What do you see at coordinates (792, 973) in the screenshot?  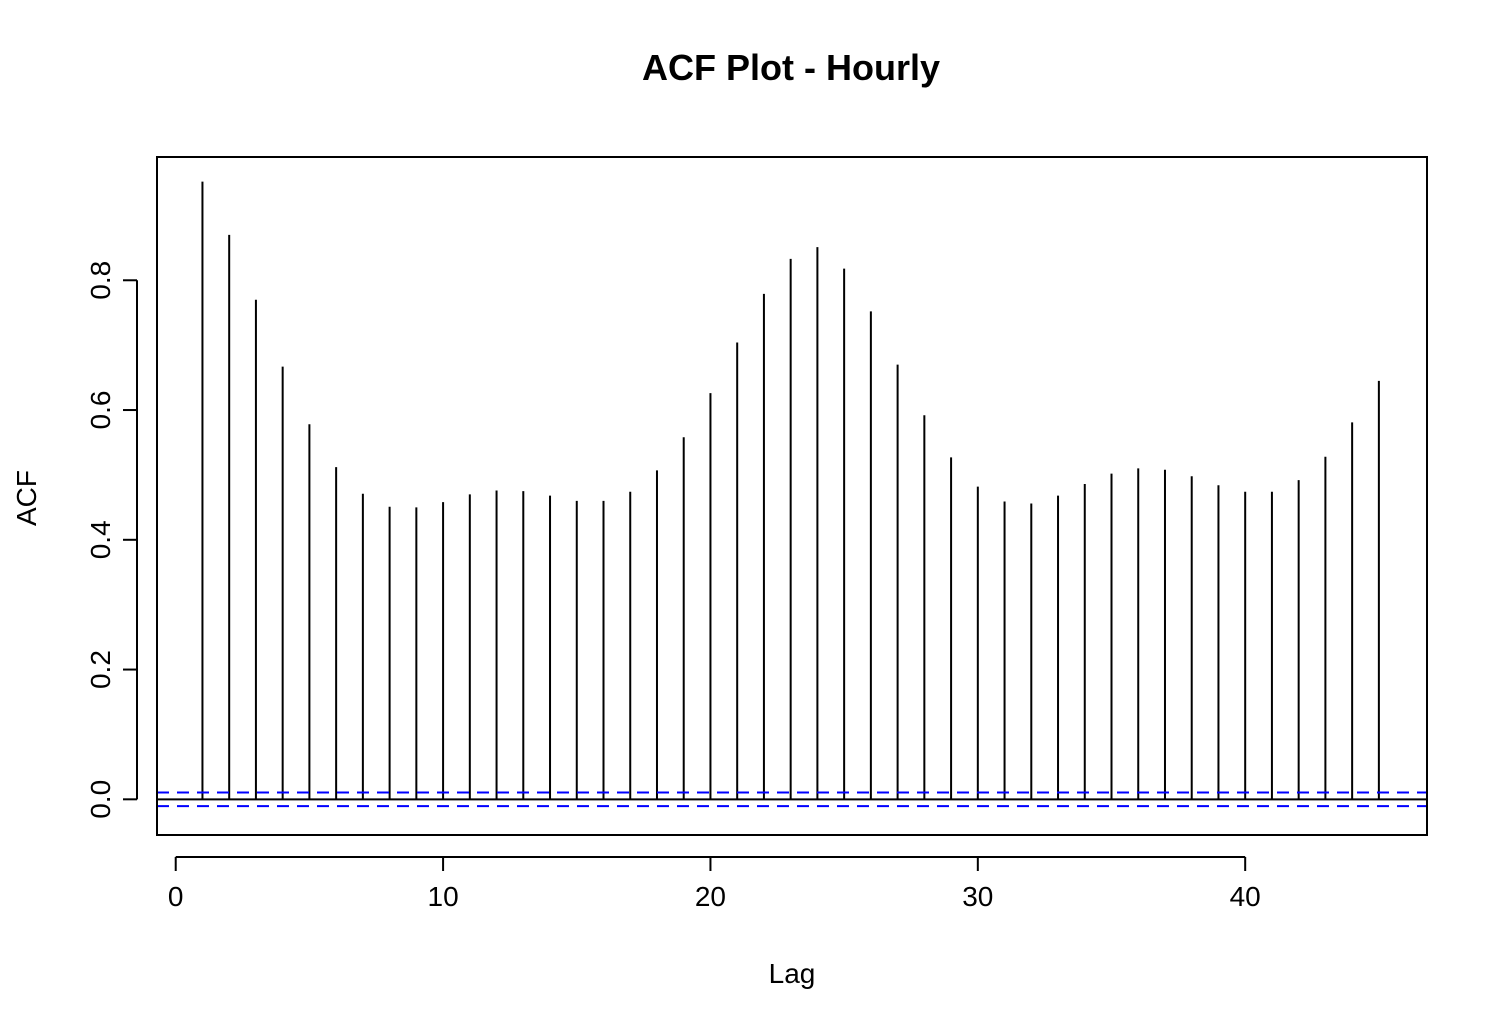 I see `x-axis-label: Lag` at bounding box center [792, 973].